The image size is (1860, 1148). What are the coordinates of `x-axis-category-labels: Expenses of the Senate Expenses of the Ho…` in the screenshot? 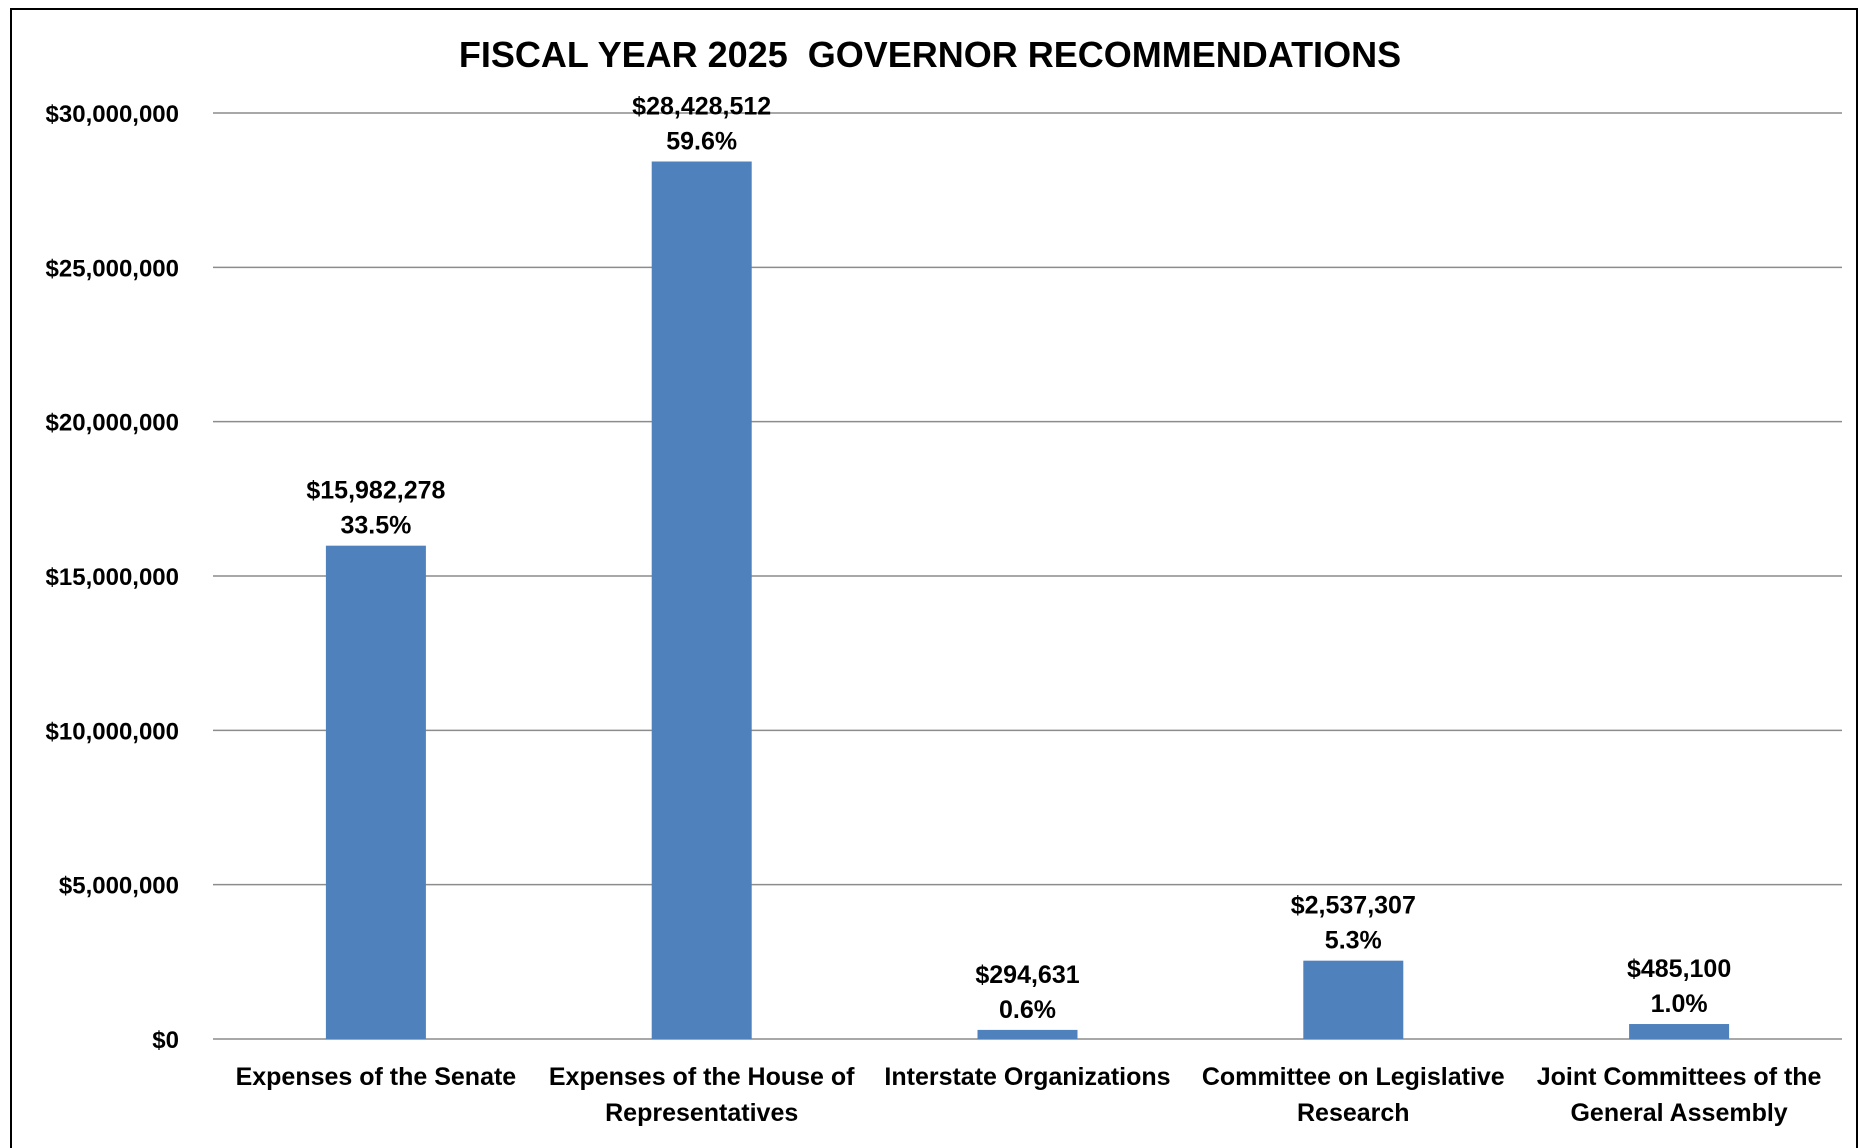 It's located at (1029, 1095).